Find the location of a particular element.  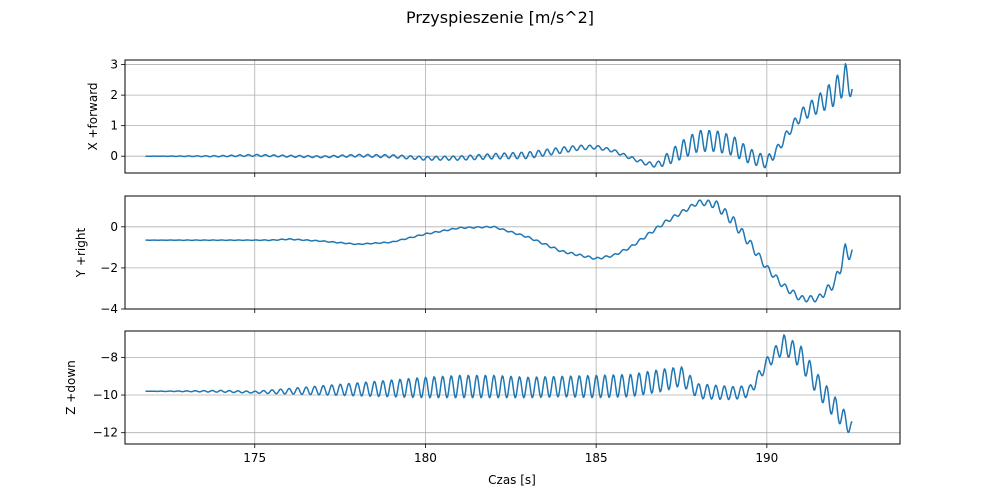

y-tick-label: −8 is located at coordinates (109, 357).